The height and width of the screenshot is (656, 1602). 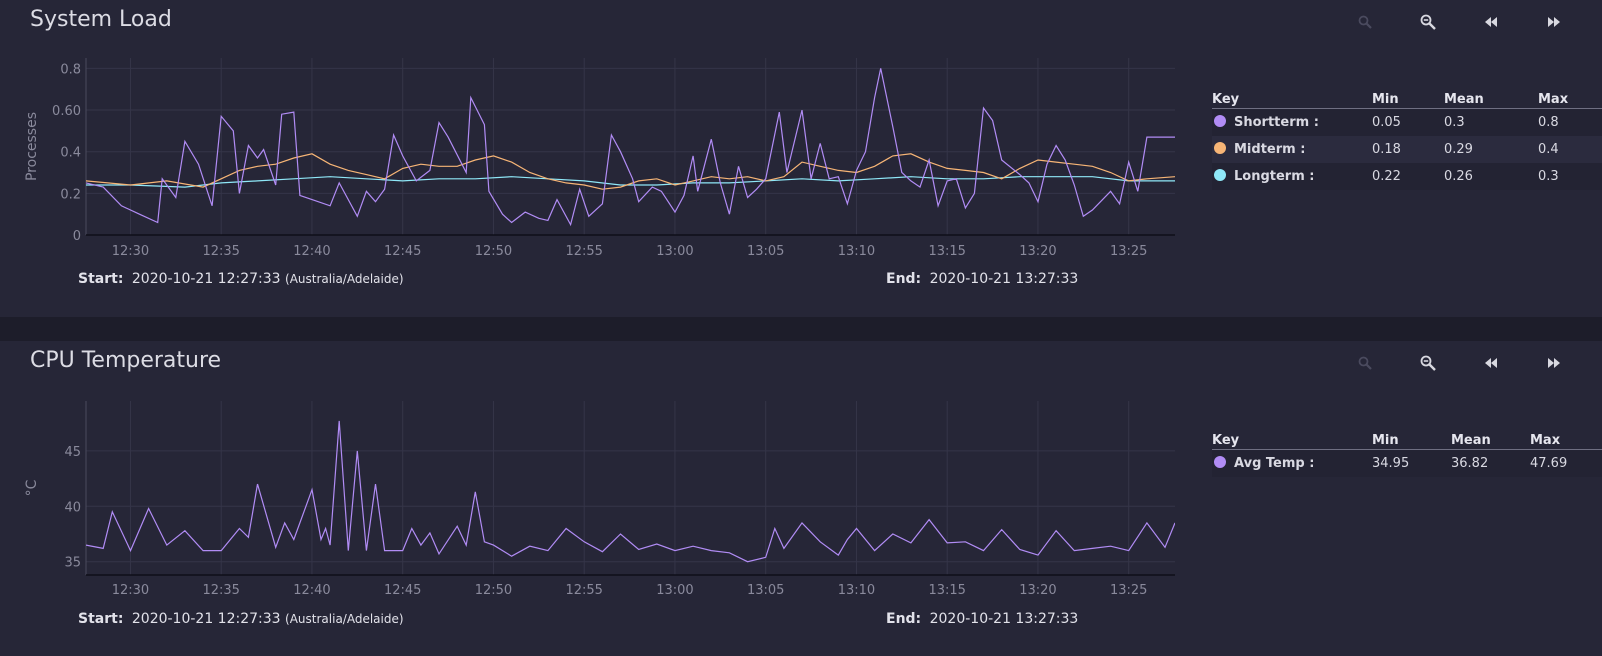 What do you see at coordinates (630, 171) in the screenshot?
I see `series-line-midterm` at bounding box center [630, 171].